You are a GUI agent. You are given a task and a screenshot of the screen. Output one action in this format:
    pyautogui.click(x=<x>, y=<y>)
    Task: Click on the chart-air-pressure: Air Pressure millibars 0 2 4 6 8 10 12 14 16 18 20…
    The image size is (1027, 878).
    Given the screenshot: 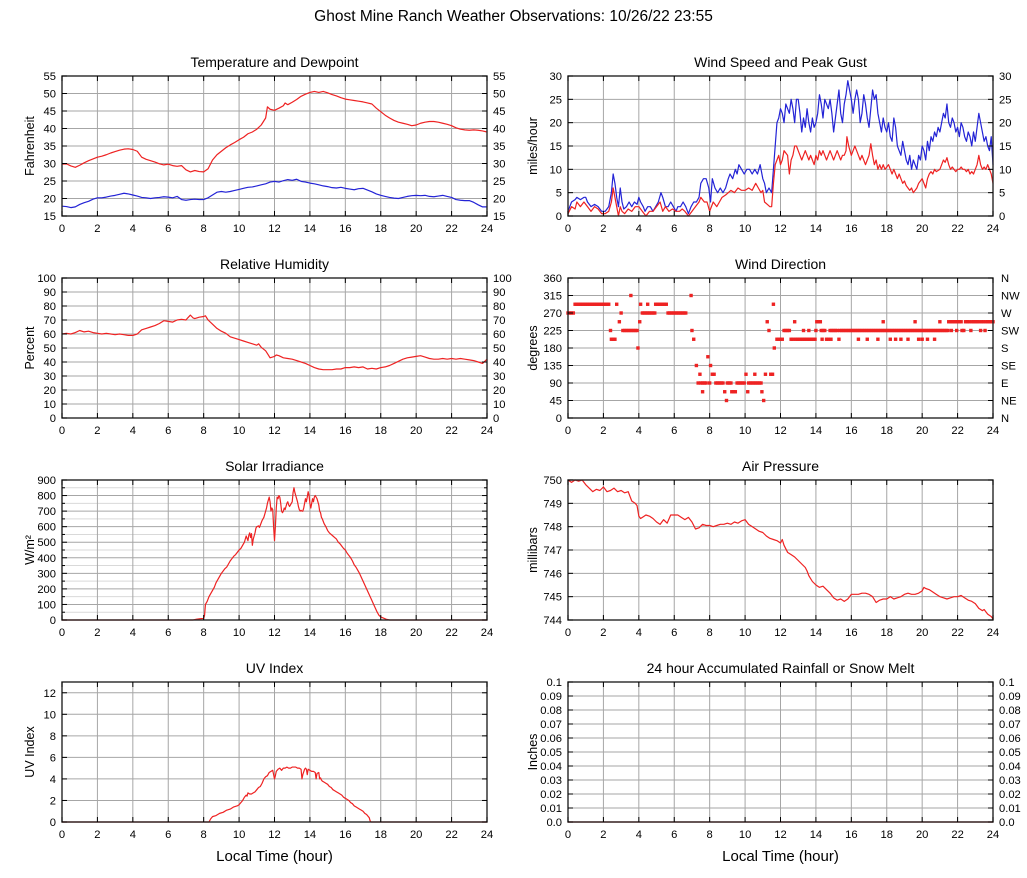 What is the action you would take?
    pyautogui.click(x=770, y=547)
    